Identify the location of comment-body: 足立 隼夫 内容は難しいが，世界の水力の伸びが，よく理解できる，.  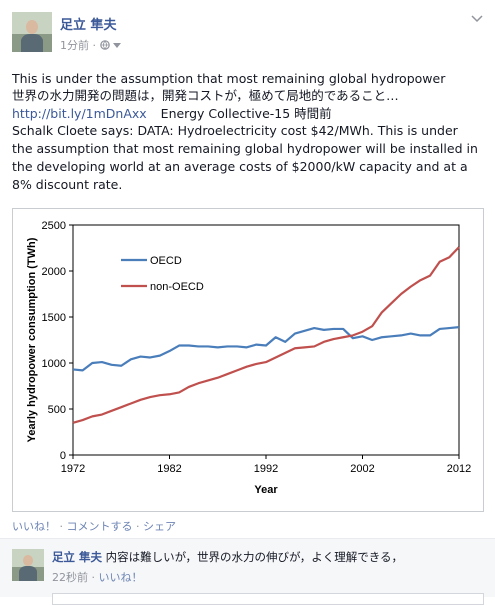
(227, 557).